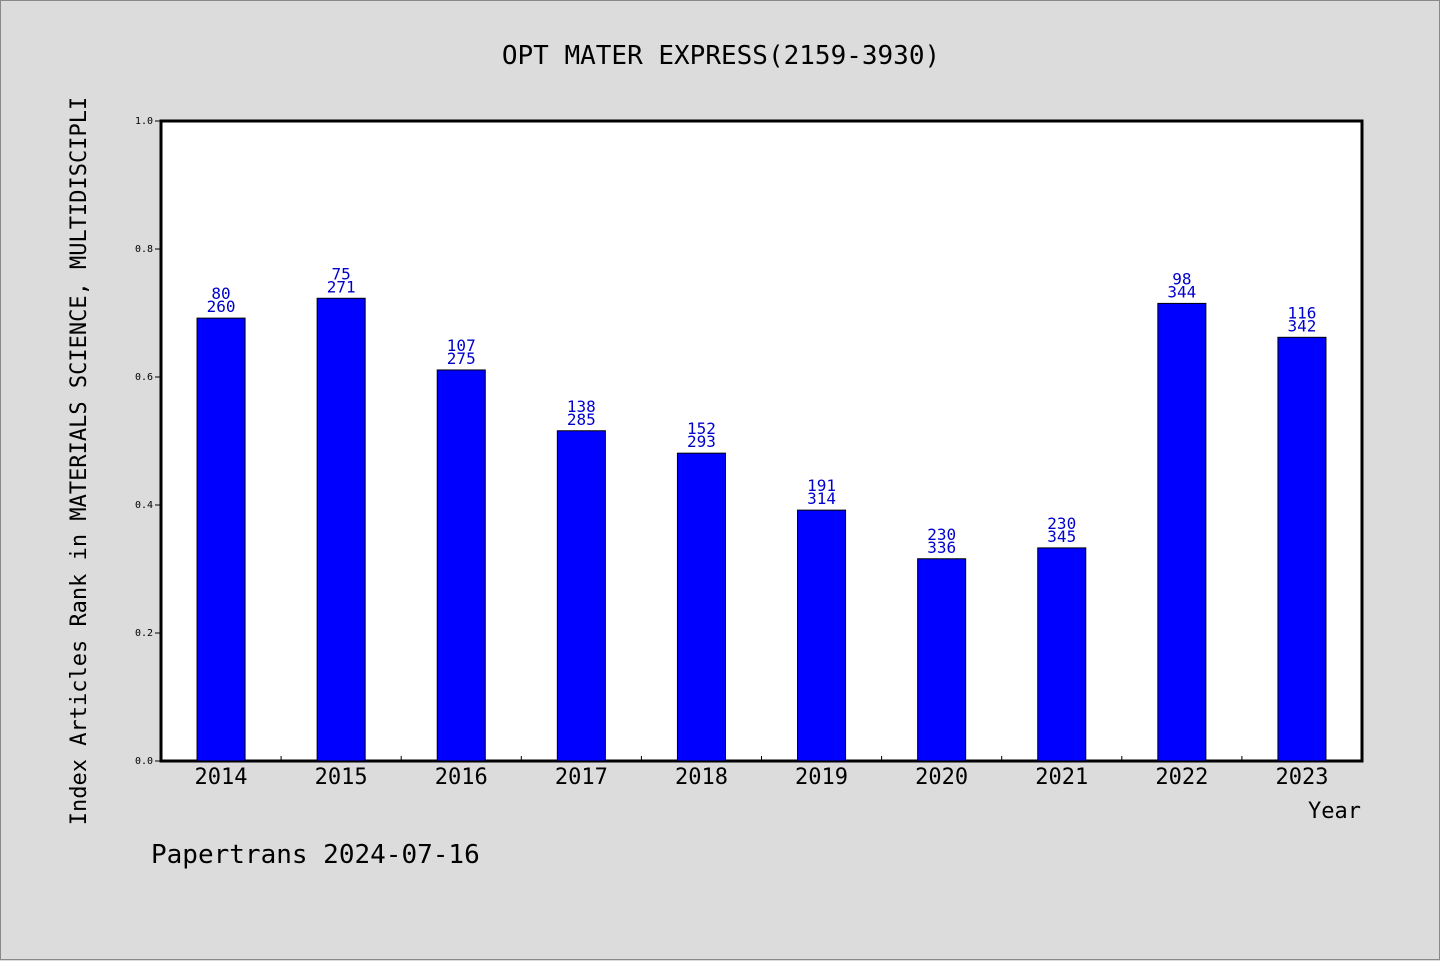 This screenshot has height=961, width=1440. Describe the element at coordinates (1061, 777) in the screenshot. I see `x-tick-label: 2021` at that location.